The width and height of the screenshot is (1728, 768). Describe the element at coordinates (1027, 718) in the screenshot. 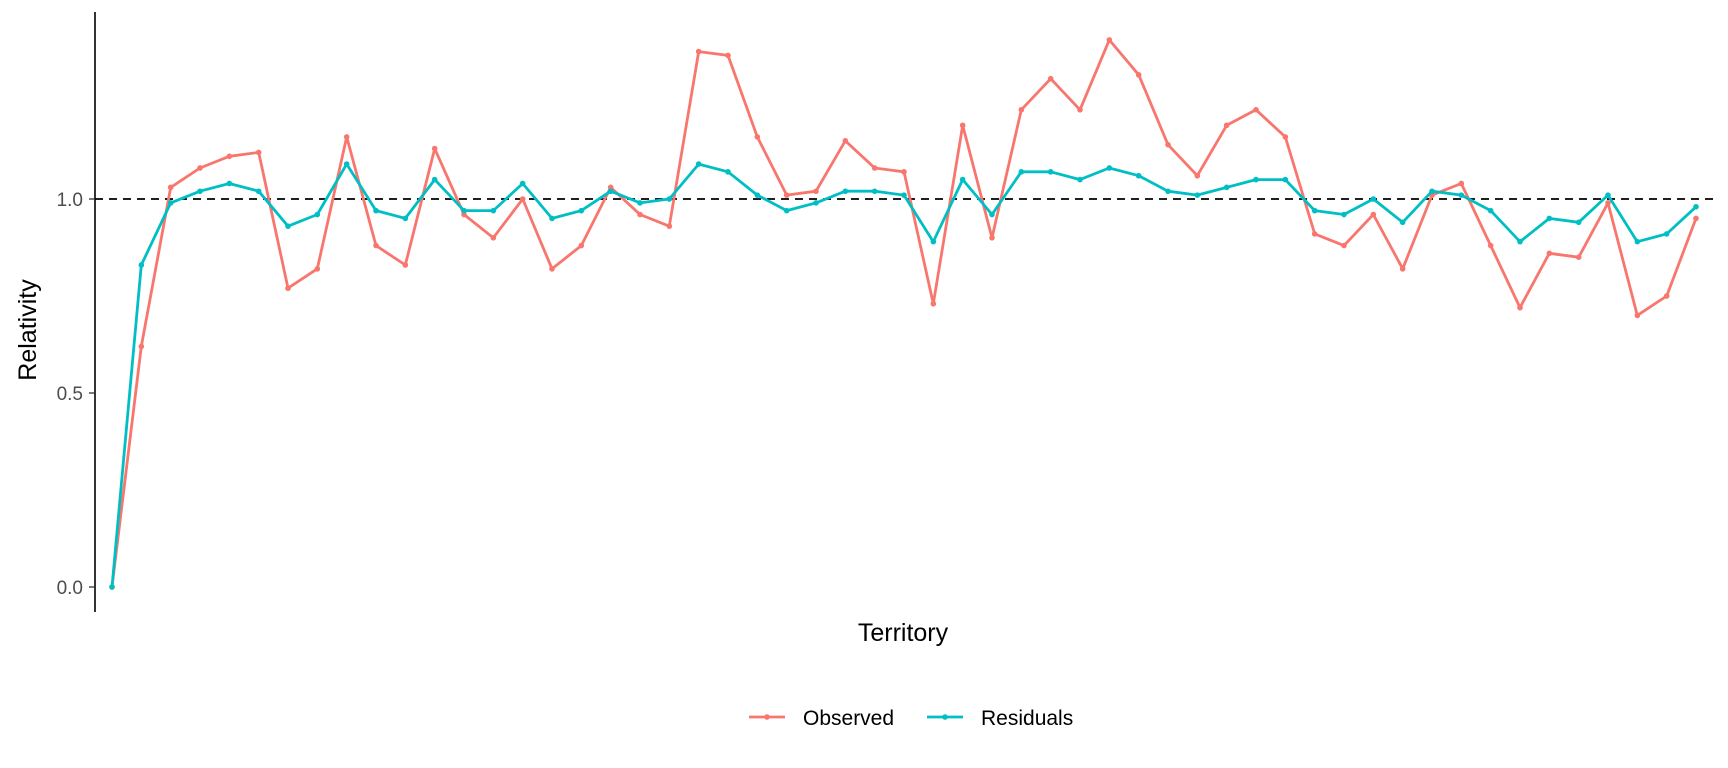

I see `legend-label: Residuals` at that location.